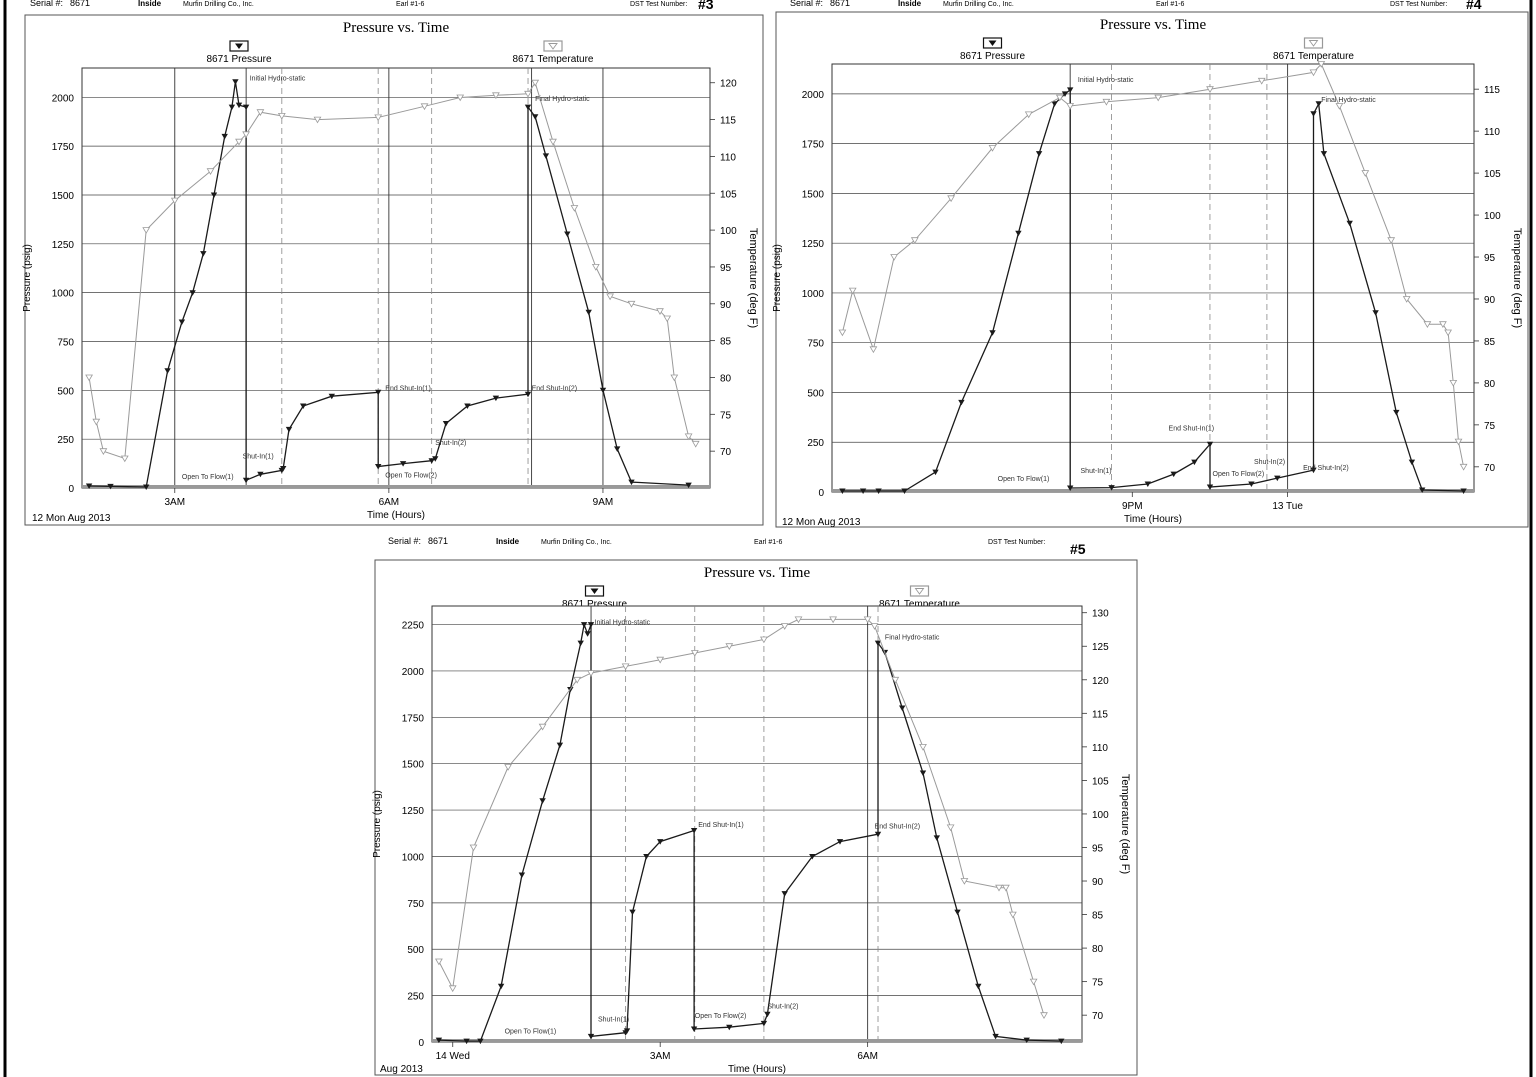  I want to click on y-tick-label: 2000, so click(63, 98).